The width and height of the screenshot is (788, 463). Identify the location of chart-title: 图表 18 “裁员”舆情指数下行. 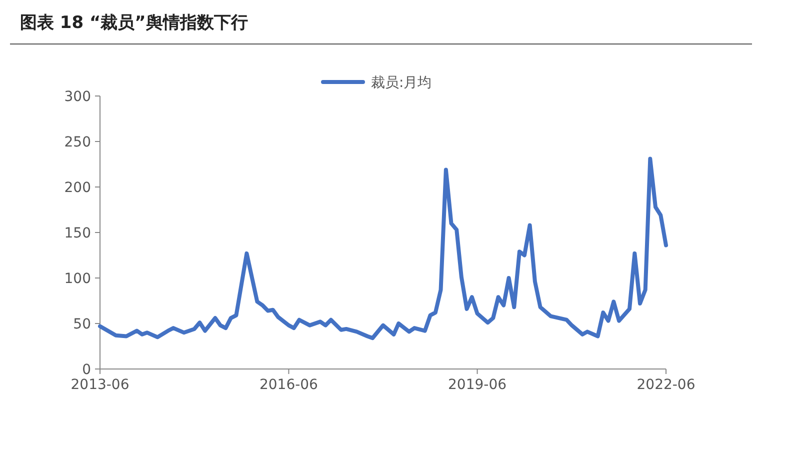
(134, 23).